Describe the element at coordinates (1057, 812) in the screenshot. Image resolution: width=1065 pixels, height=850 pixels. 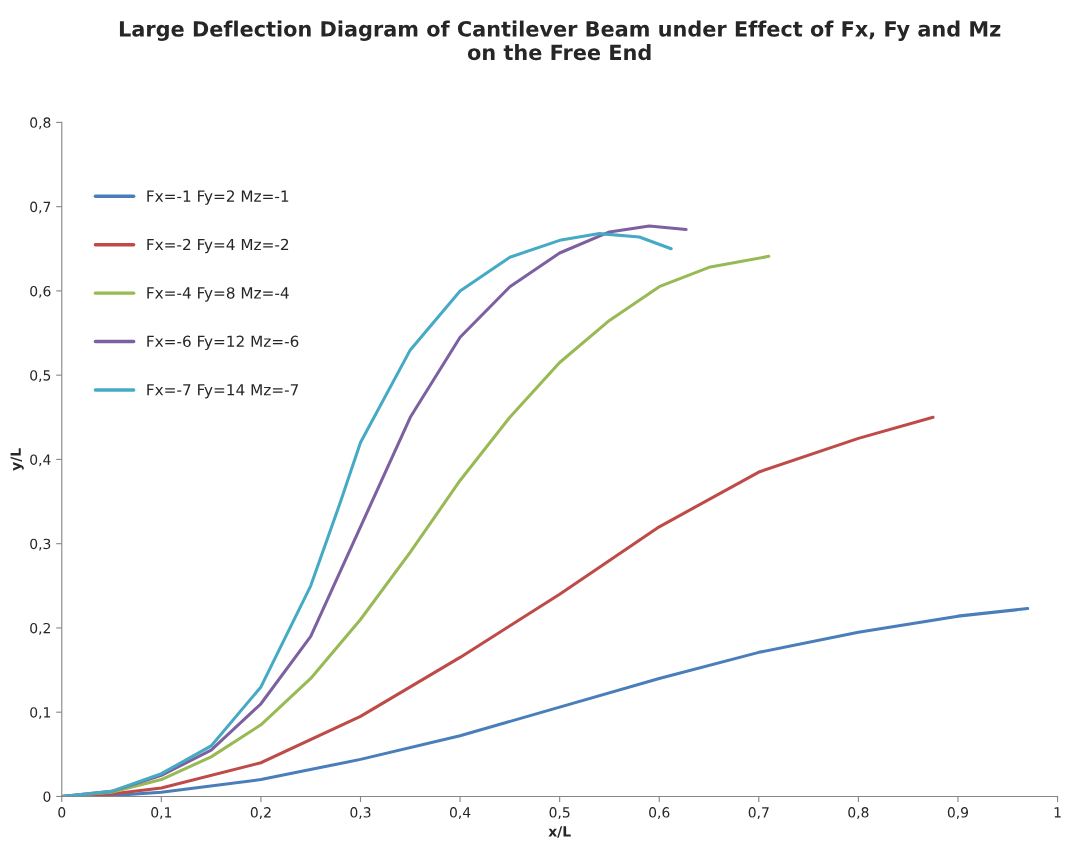
I see `x-tick-label: 1` at that location.